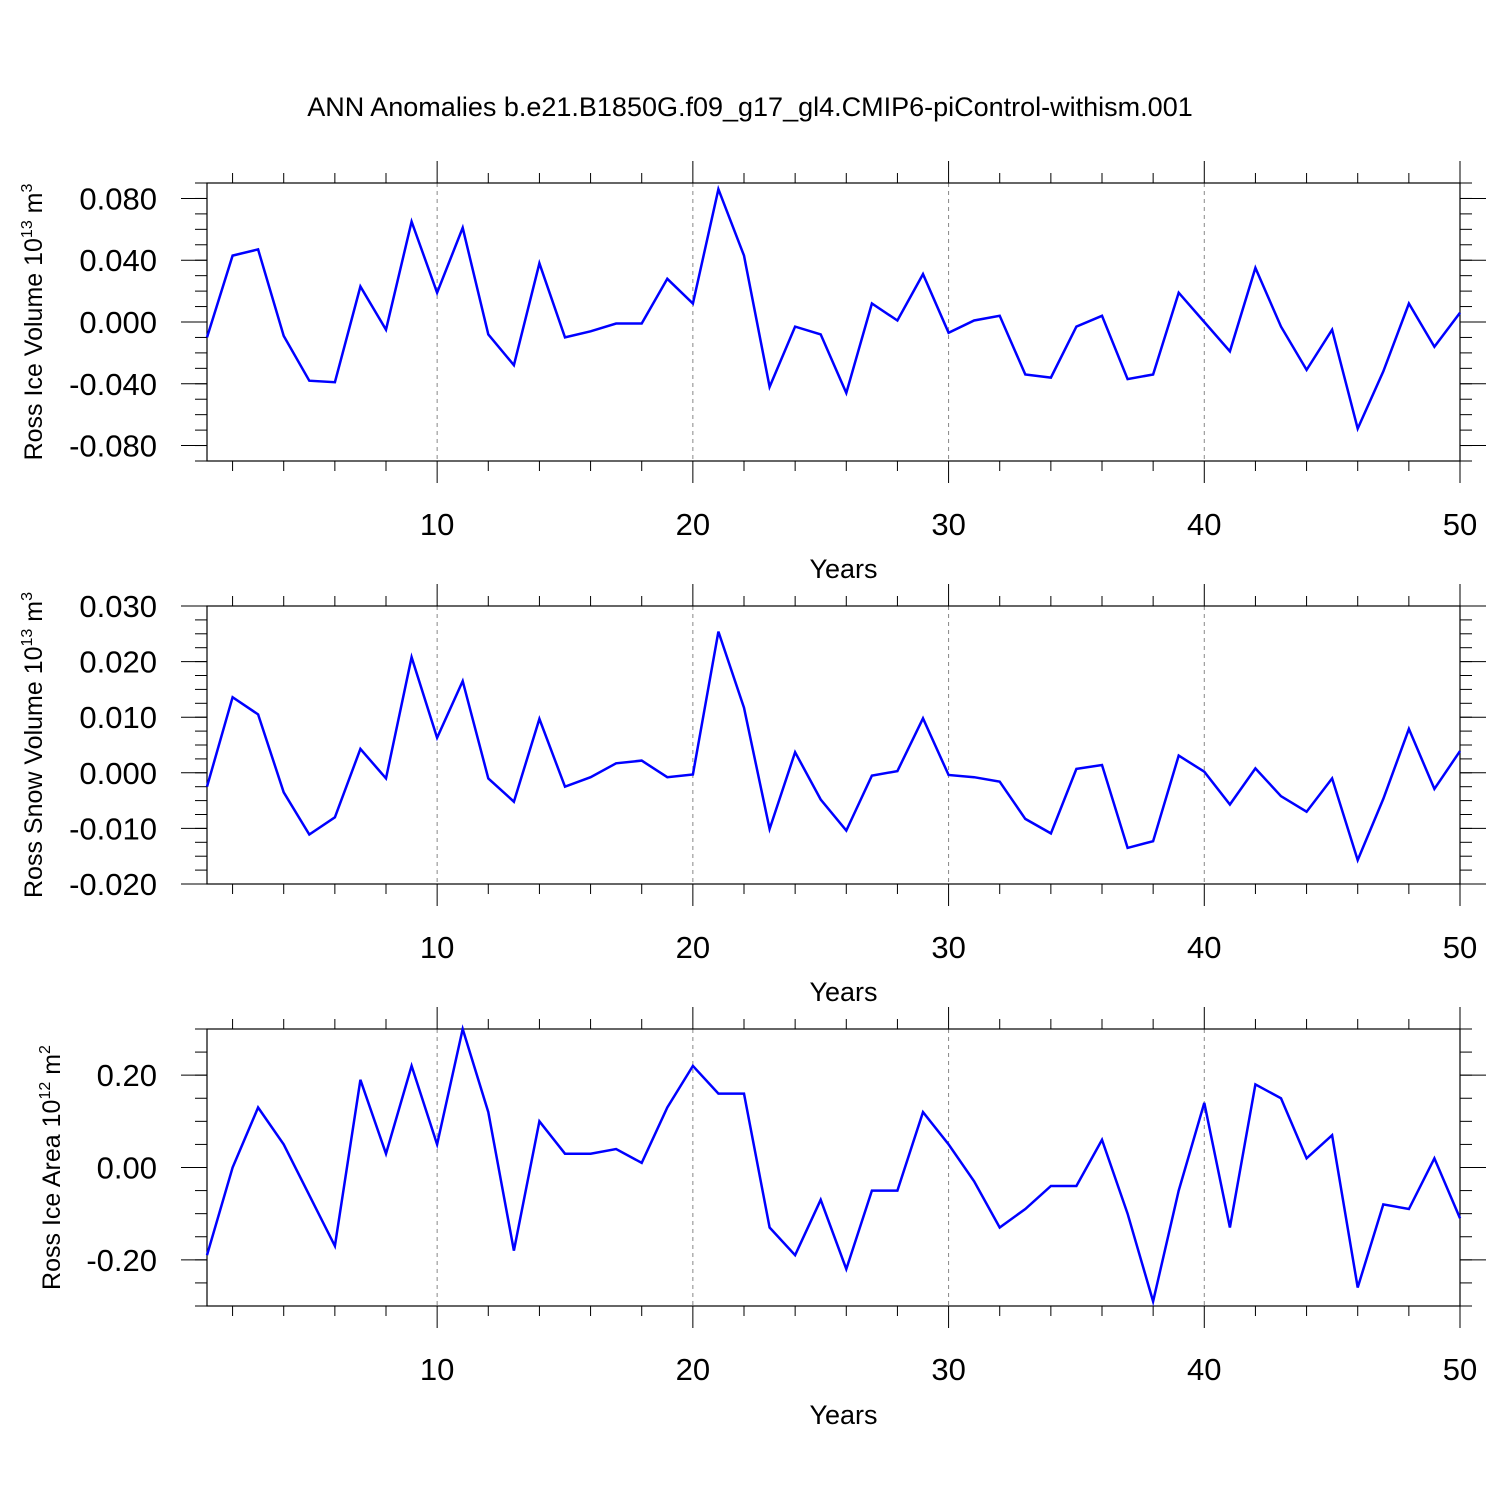 This screenshot has width=1500, height=1500. I want to click on y-tick-label: 0.20, so click(127, 1075).